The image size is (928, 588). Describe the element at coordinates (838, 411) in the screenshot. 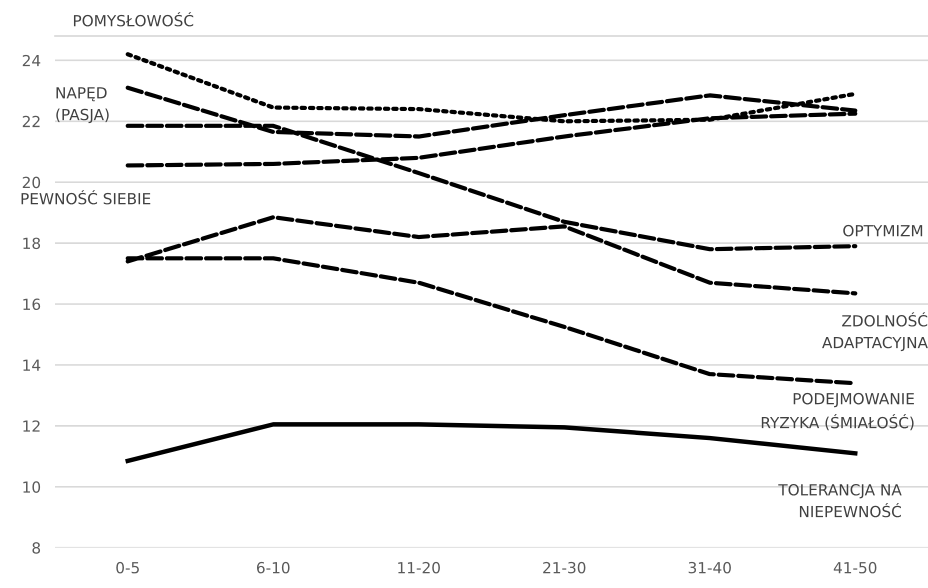

I see `series-label: PODEJMOWANIE RYZYKA (ŚMIAŁOŚĆ)` at that location.